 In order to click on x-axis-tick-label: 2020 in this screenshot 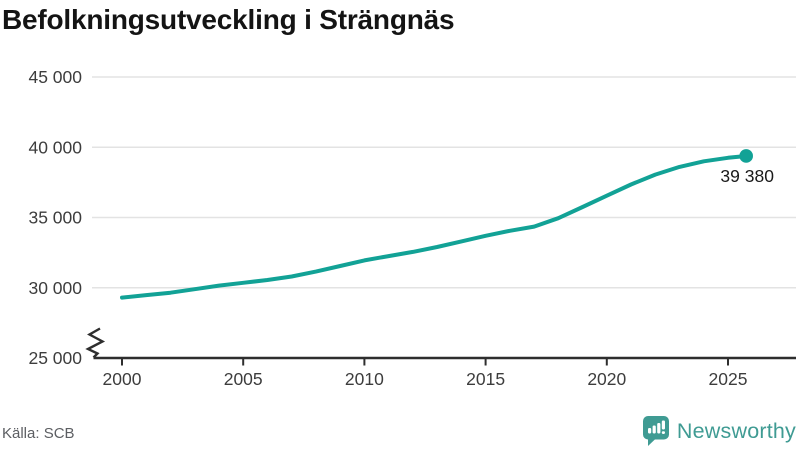, I will do `click(606, 379)`.